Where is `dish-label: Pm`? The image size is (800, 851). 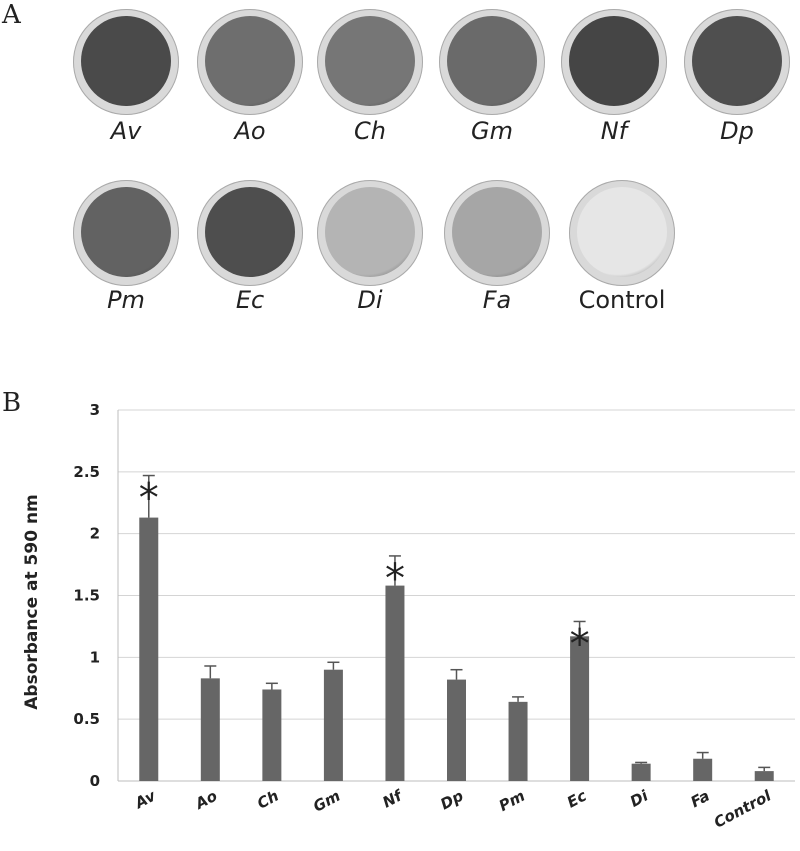 dish-label: Pm is located at coordinates (126, 300).